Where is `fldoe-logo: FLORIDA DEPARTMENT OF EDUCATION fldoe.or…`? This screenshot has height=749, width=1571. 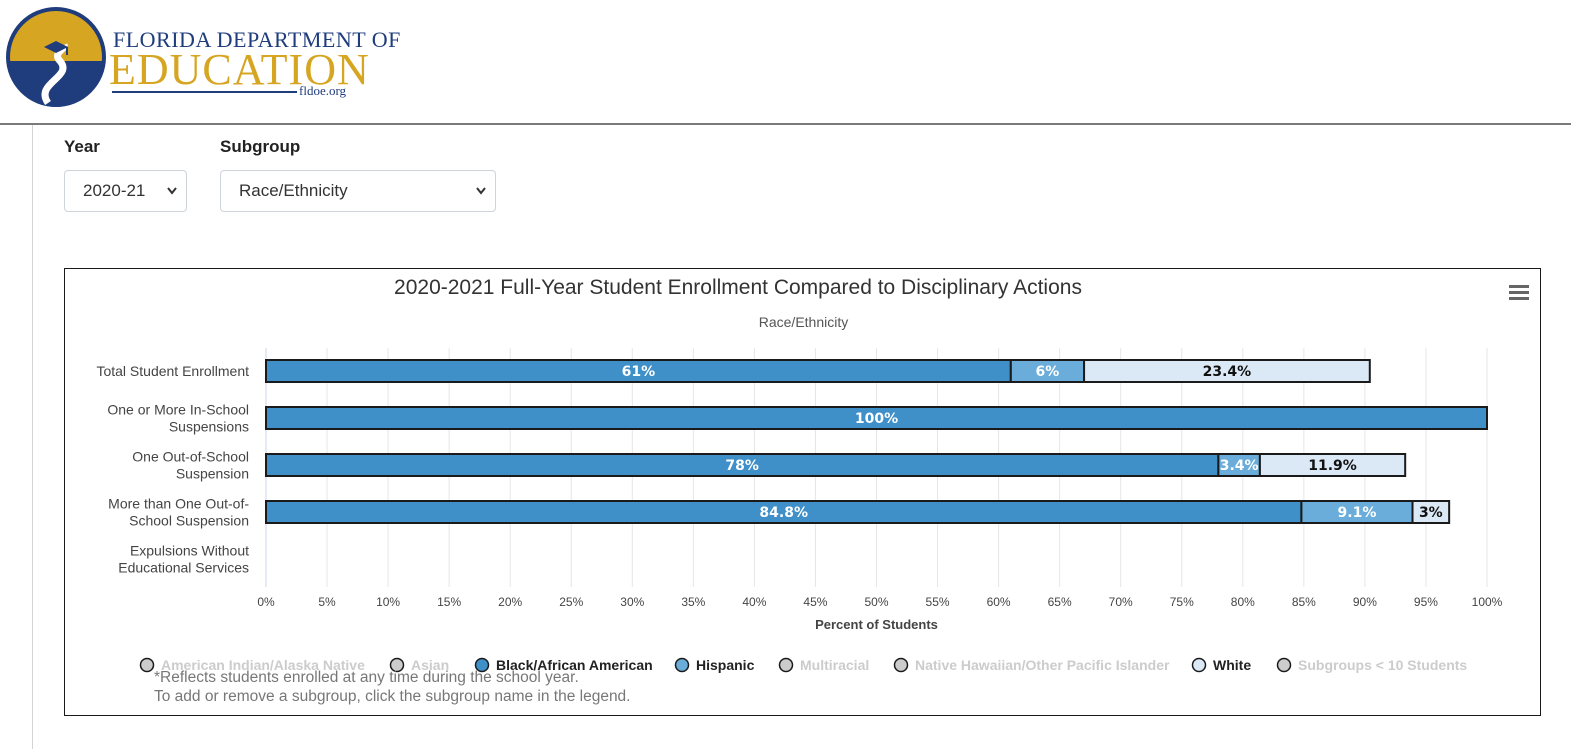
fldoe-logo: FLORIDA DEPARTMENT OF EDUCATION fldoe.or… is located at coordinates (202, 57).